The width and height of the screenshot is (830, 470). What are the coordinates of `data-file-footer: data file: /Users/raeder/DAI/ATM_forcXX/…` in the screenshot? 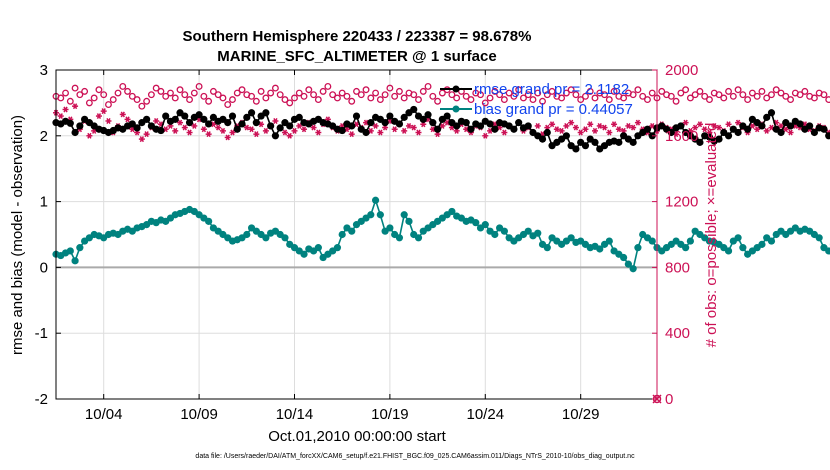 It's located at (415, 456).